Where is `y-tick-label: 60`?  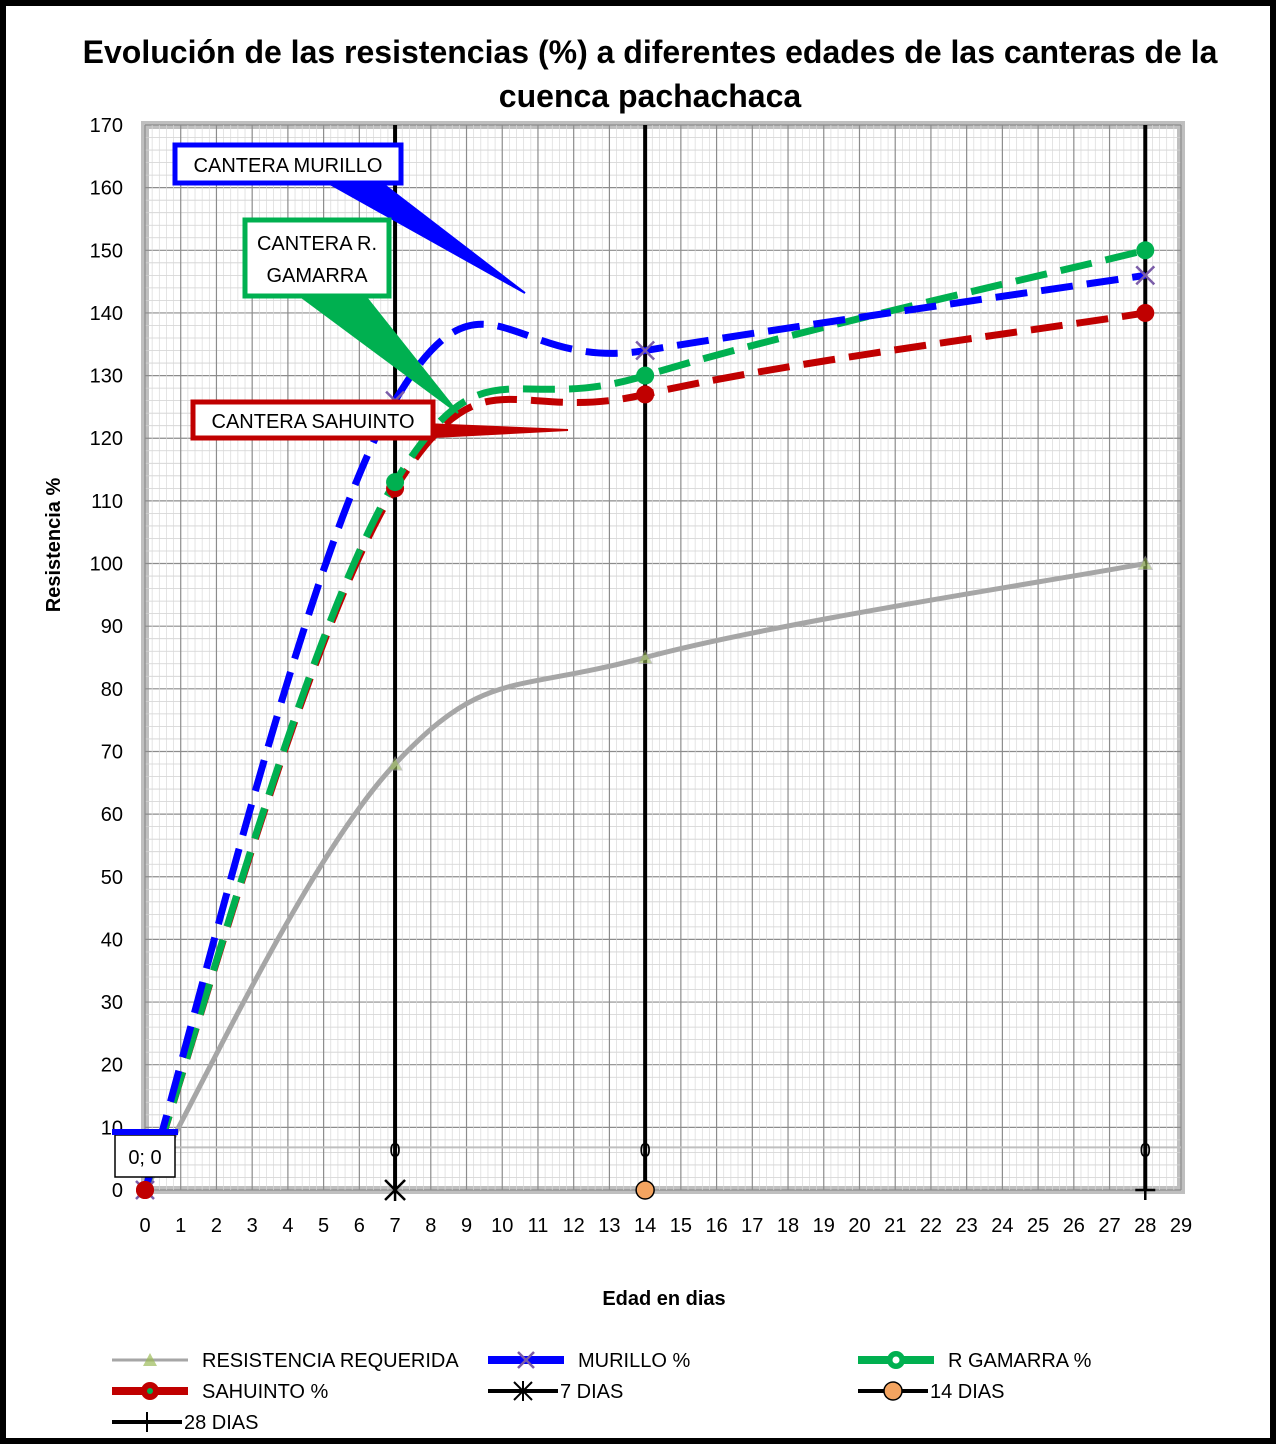 y-tick-label: 60 is located at coordinates (112, 815).